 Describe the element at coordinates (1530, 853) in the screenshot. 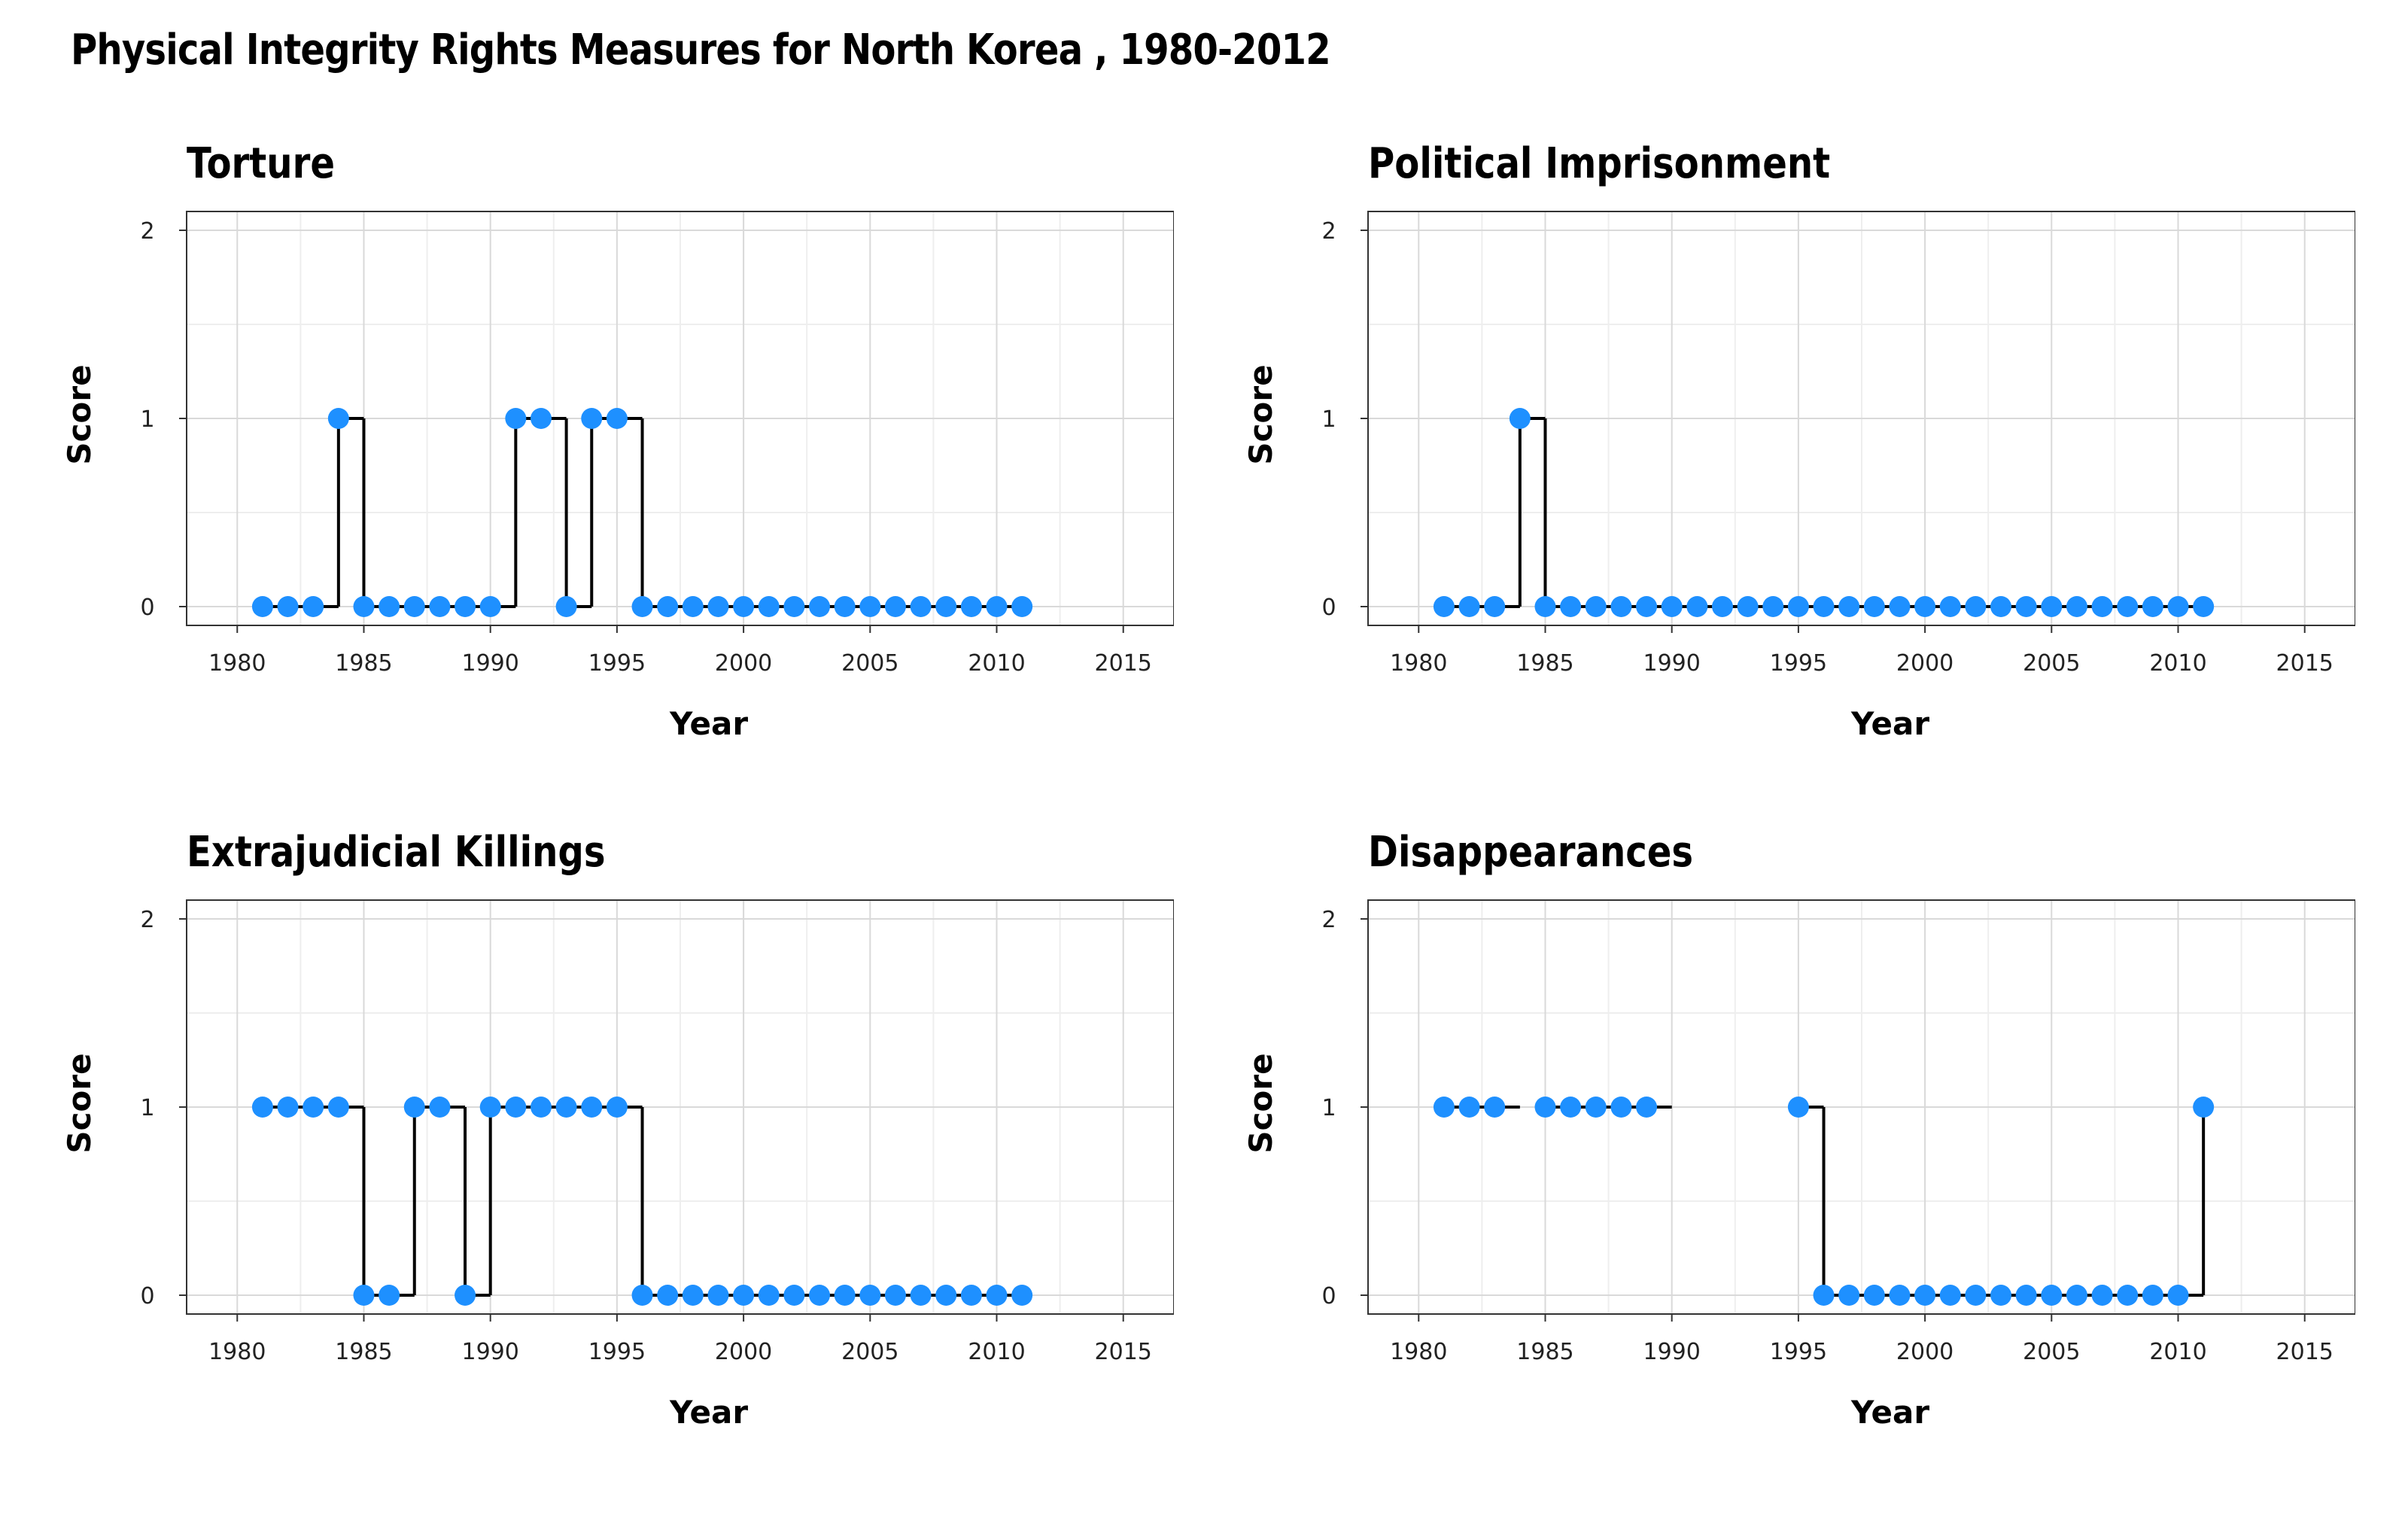

I see `panel-title: Disappearances` at that location.